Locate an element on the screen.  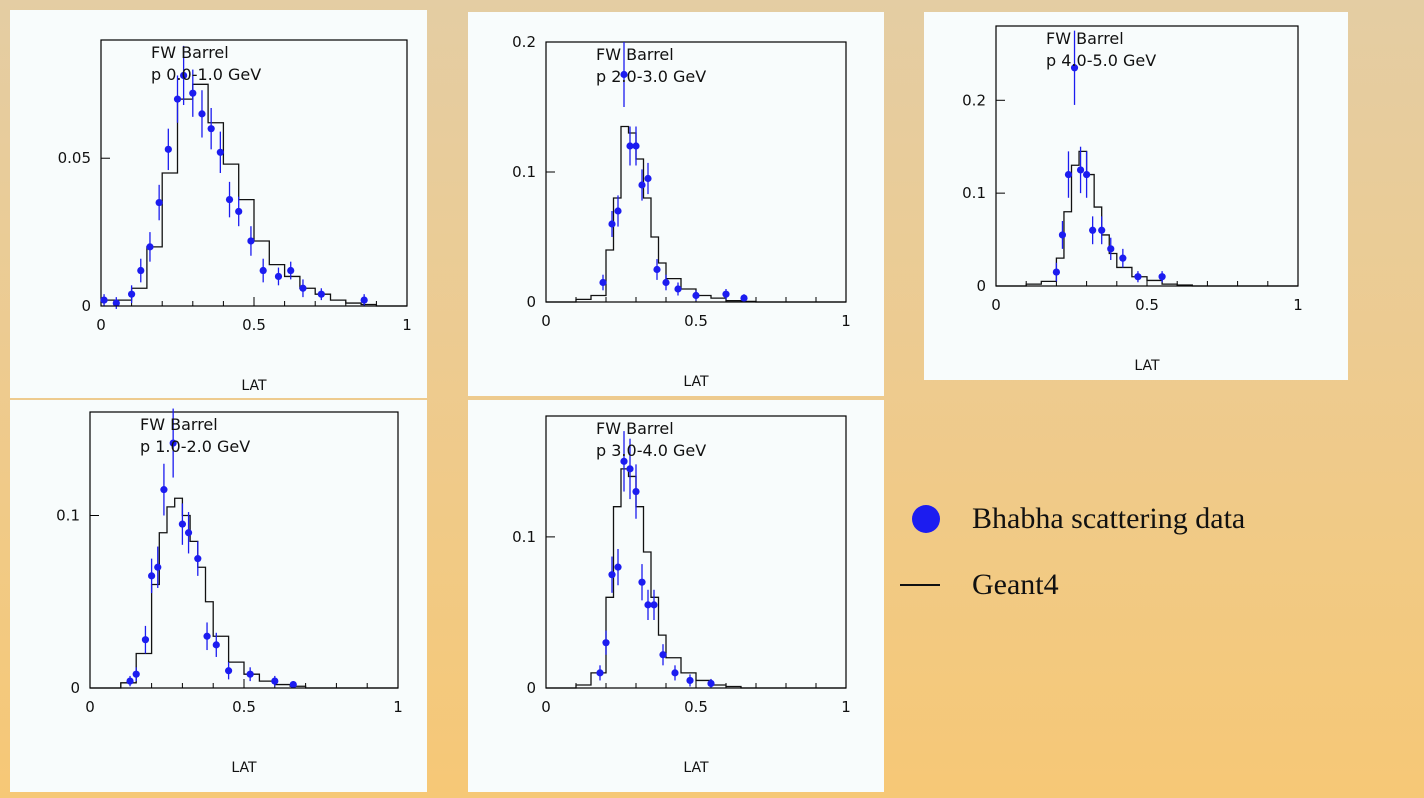
panel-p3-4: 0 0.5 1 0 0.1 FW Barrel p 3.0-4.0 GeV LAT is located at coordinates (676, 596).